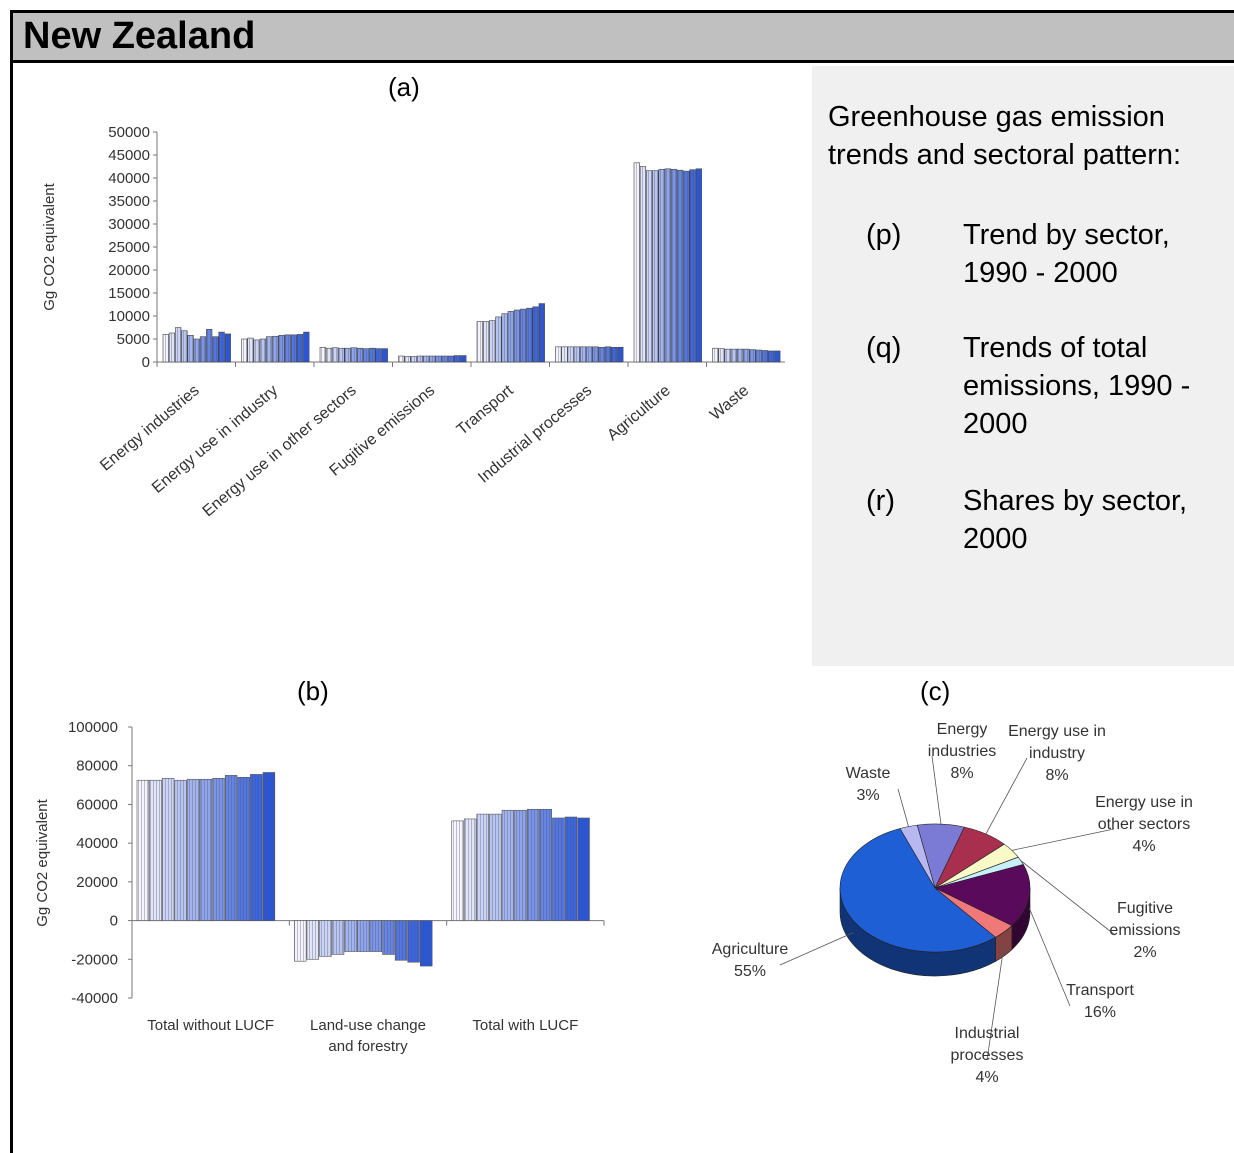 Image resolution: width=1234 pixels, height=1153 pixels. Describe the element at coordinates (1057, 731) in the screenshot. I see `pie-label: Energy use in` at that location.